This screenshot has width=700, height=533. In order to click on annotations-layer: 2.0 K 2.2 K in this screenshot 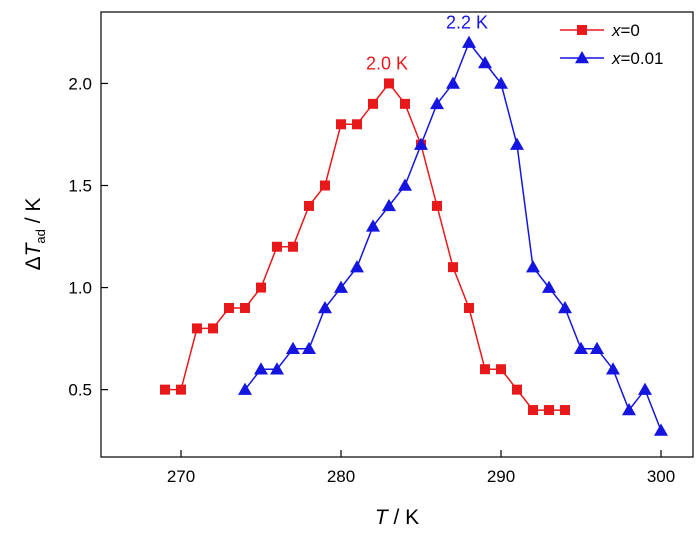, I will do `click(427, 43)`.